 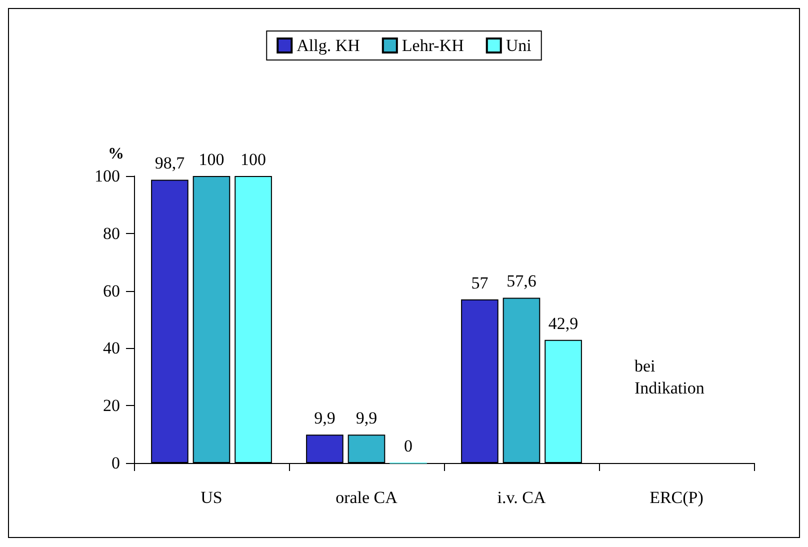 I want to click on x-tick-label: i.v. CA, so click(x=521, y=497).